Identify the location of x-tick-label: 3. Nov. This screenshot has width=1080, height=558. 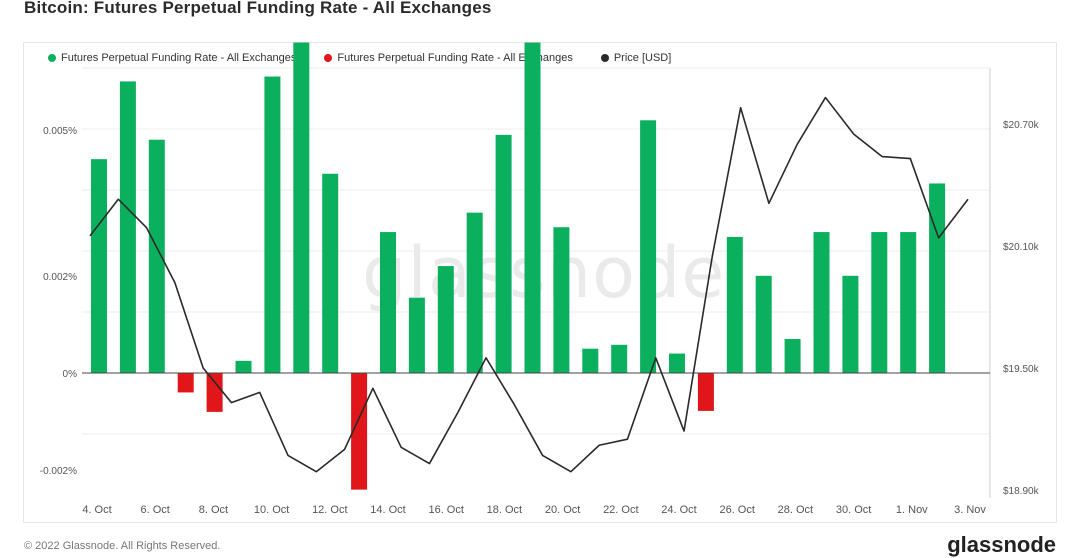
(970, 510).